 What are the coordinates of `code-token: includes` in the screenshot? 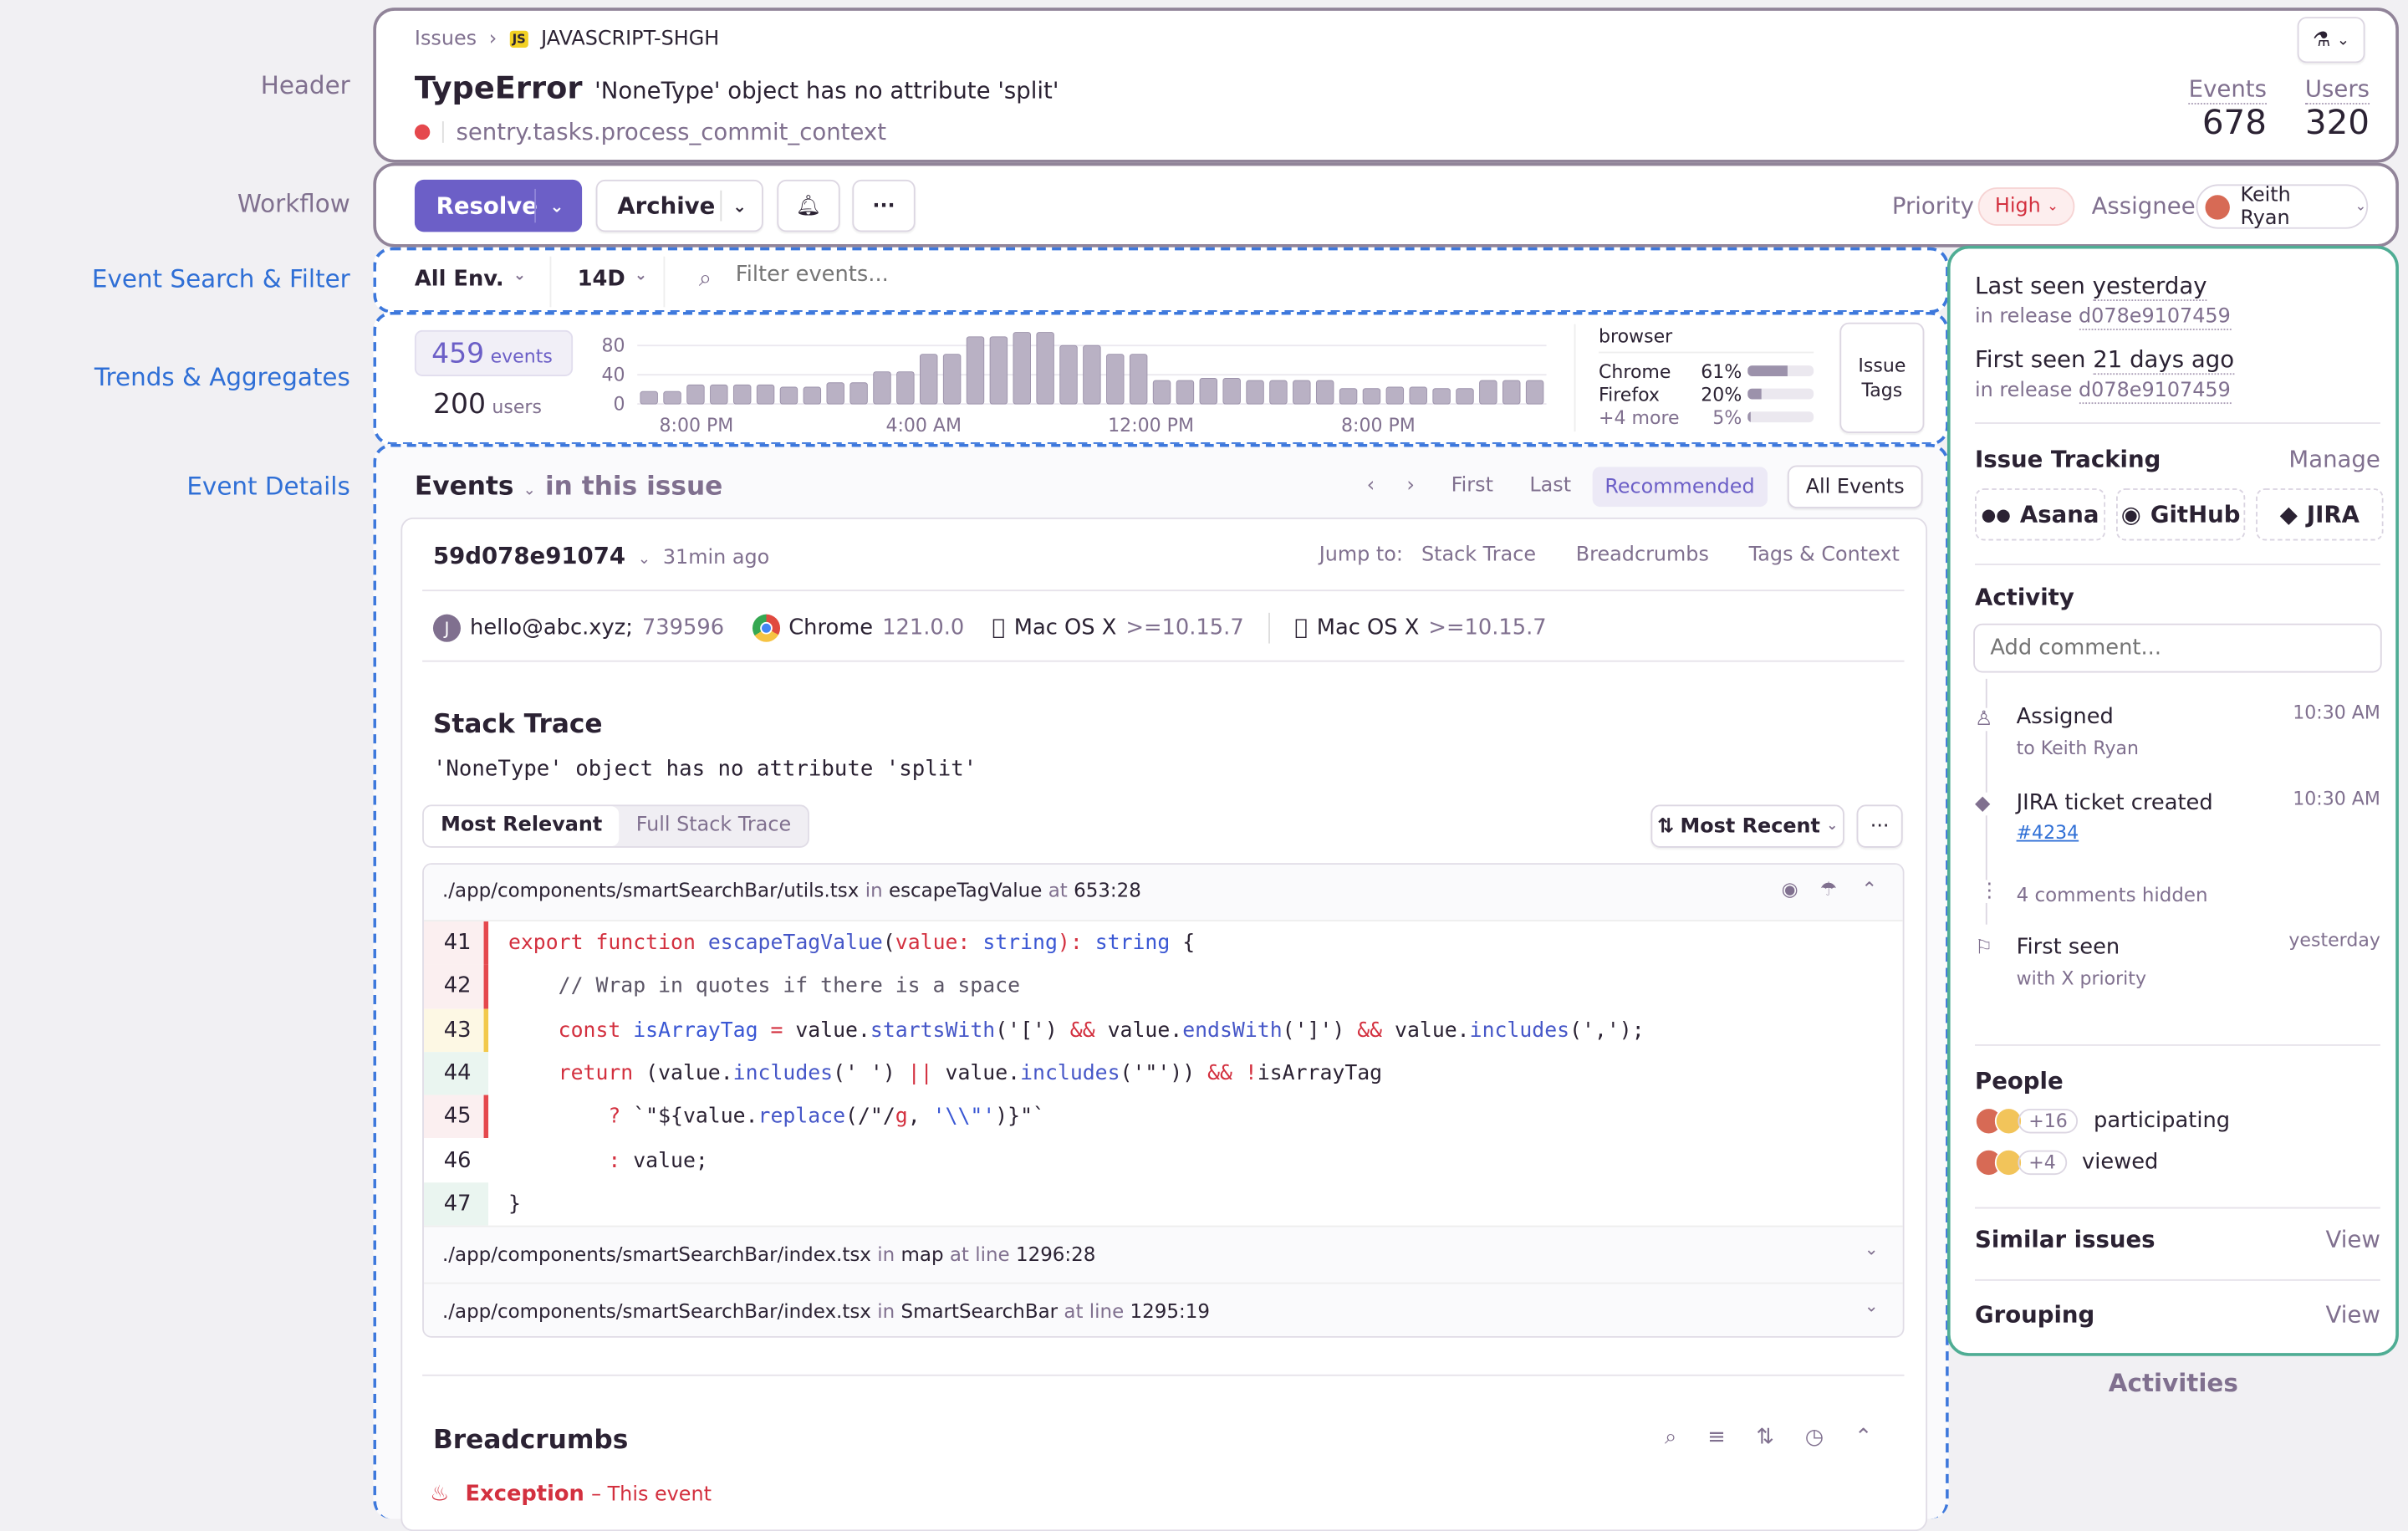 It's located at (1520, 1030).